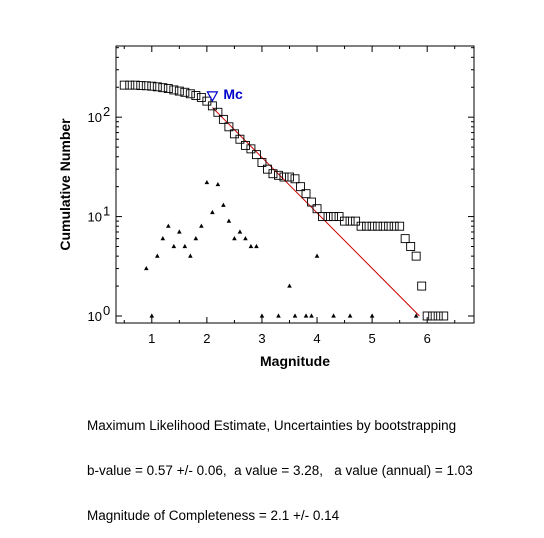  Describe the element at coordinates (106, 111) in the screenshot. I see `y-tick-exponent: 2` at that location.